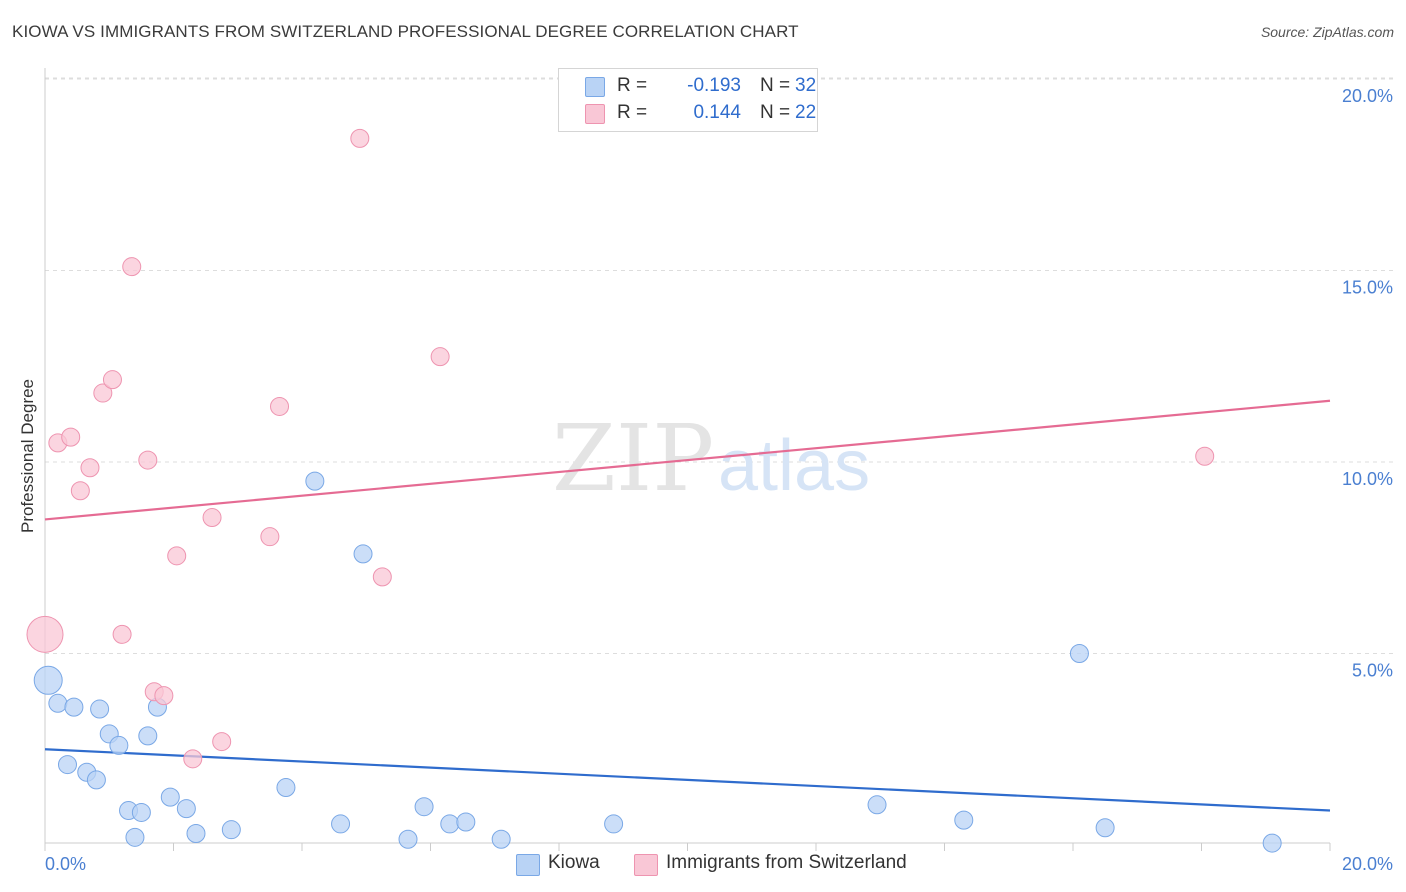 The height and width of the screenshot is (892, 1406). Describe the element at coordinates (65, 864) in the screenshot. I see `x-tick-label: 0.0%` at that location.